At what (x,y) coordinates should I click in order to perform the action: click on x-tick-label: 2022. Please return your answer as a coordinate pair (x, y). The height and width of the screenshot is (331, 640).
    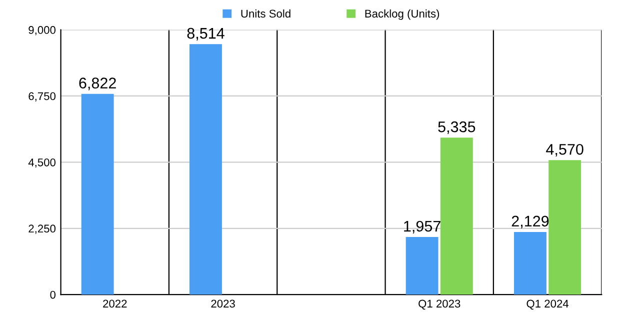
    Looking at the image, I should click on (115, 304).